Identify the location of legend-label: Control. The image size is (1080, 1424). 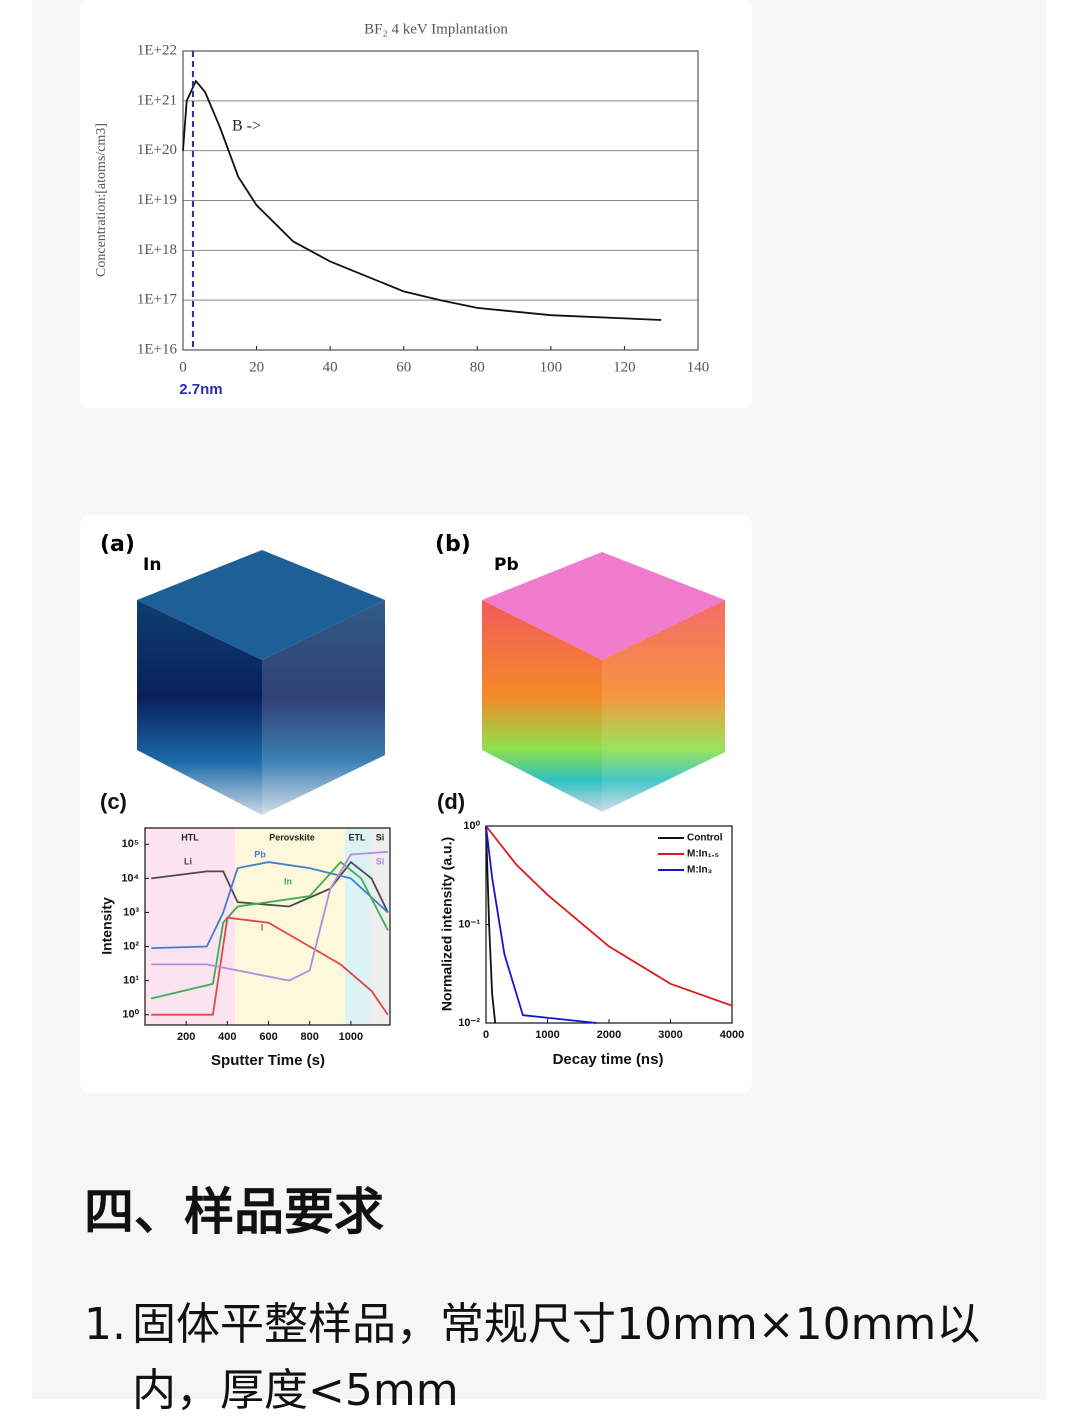
(705, 838).